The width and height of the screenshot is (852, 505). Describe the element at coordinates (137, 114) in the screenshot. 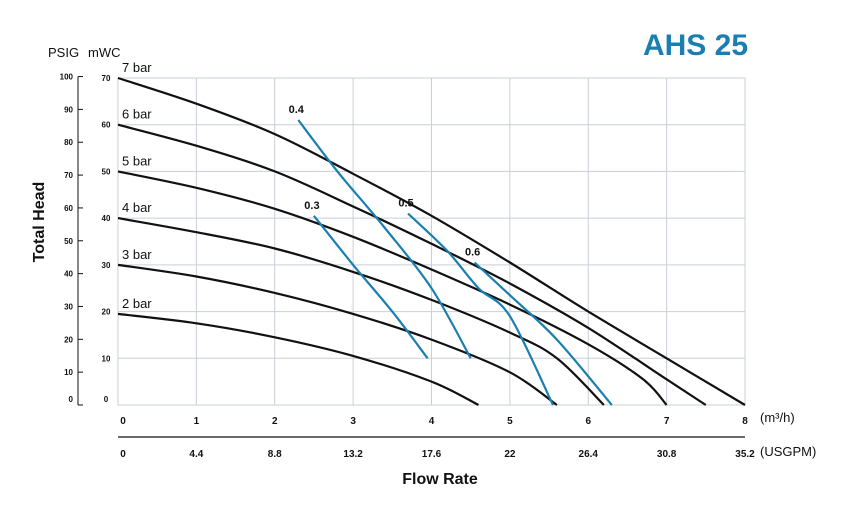

I see `curve-label-6-bar: 6 bar` at that location.